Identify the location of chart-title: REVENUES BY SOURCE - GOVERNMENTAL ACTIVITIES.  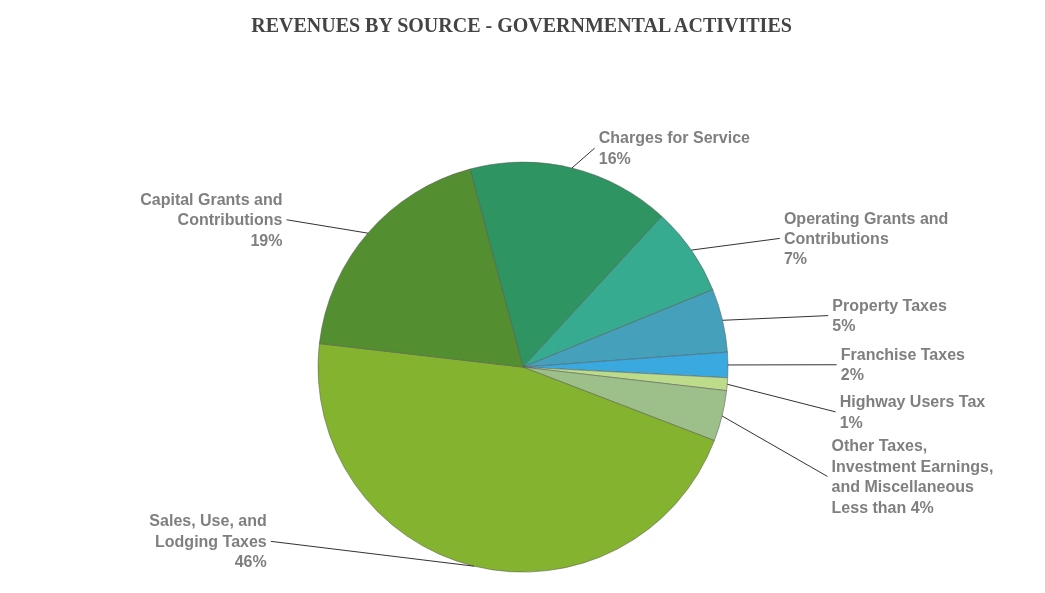
(521, 24).